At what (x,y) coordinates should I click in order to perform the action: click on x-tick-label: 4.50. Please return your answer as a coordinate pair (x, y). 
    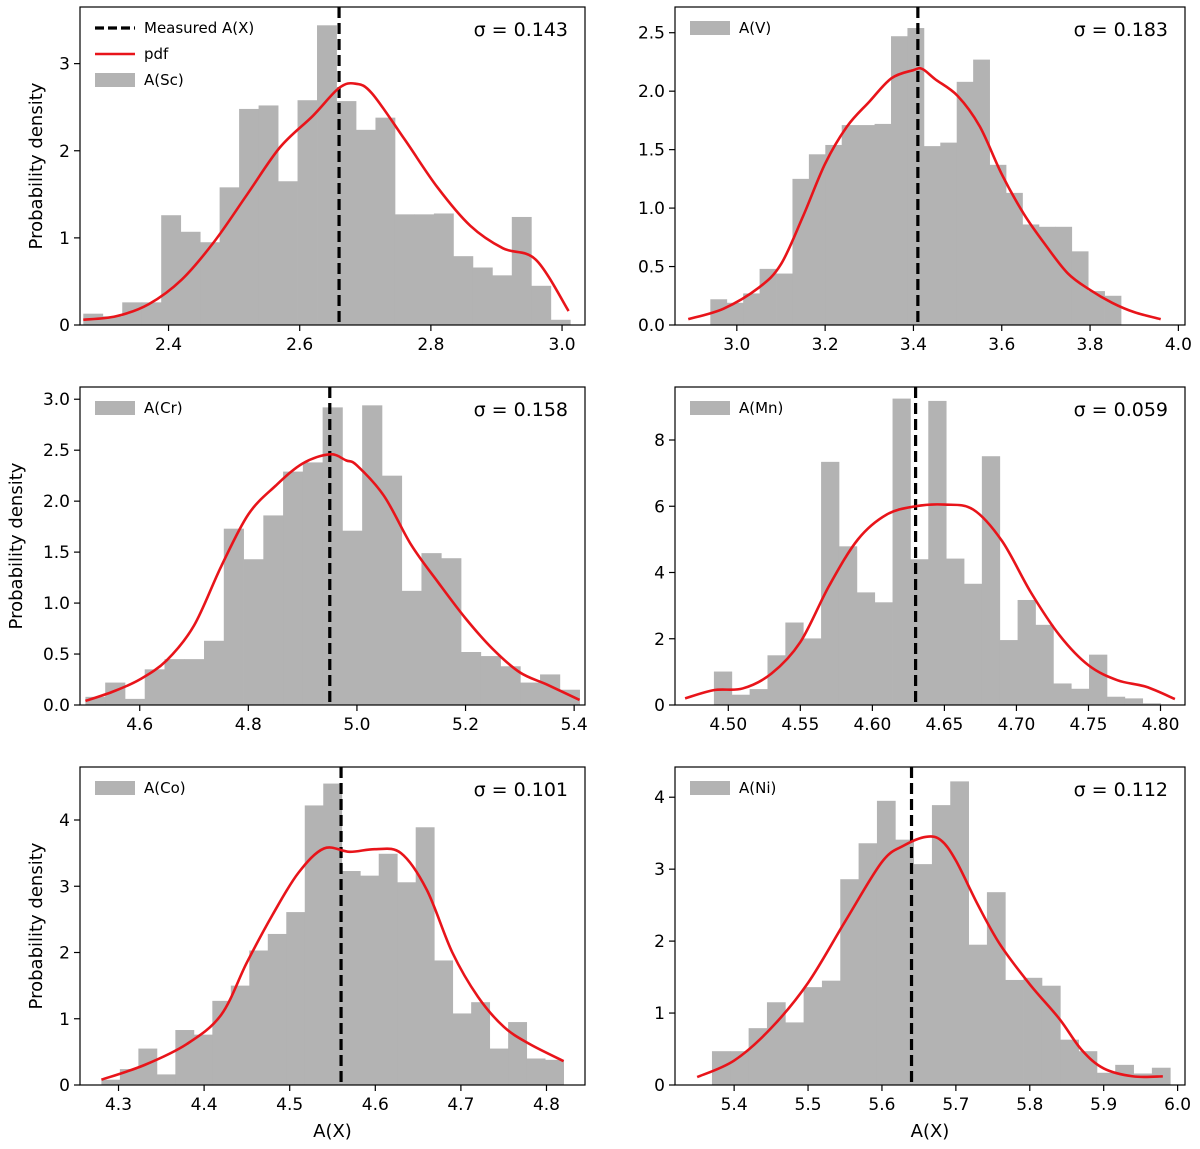
    Looking at the image, I should click on (728, 725).